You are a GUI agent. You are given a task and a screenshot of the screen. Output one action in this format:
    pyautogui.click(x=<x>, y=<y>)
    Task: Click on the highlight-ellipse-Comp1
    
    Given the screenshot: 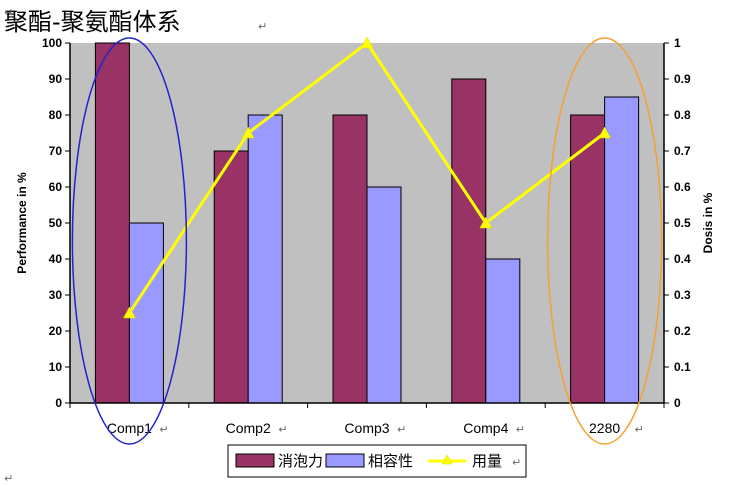 What is the action you would take?
    pyautogui.click(x=129, y=241)
    